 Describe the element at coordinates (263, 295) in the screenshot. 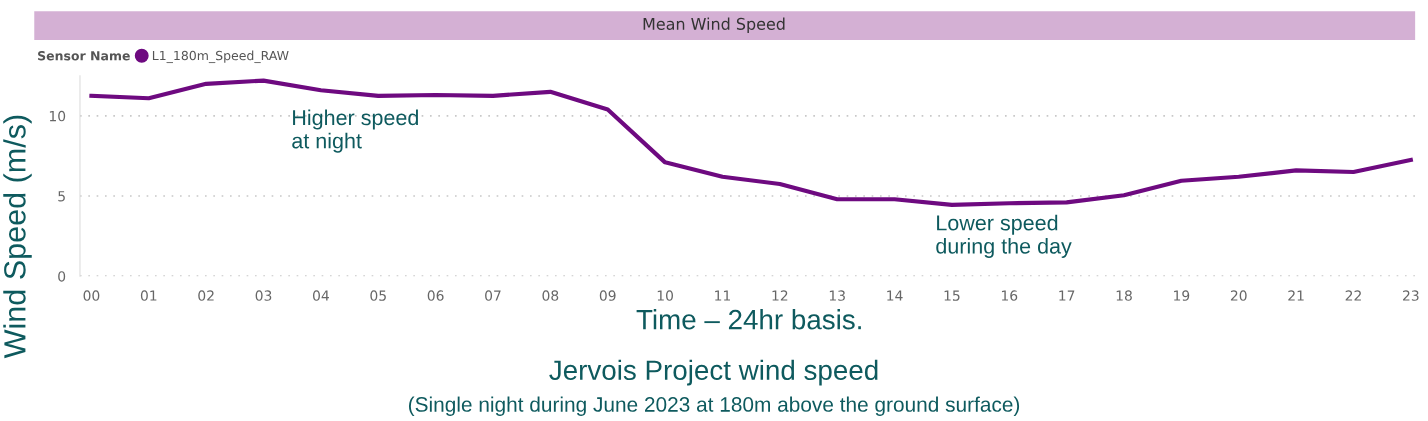

I see `x-tick-label: 03` at that location.